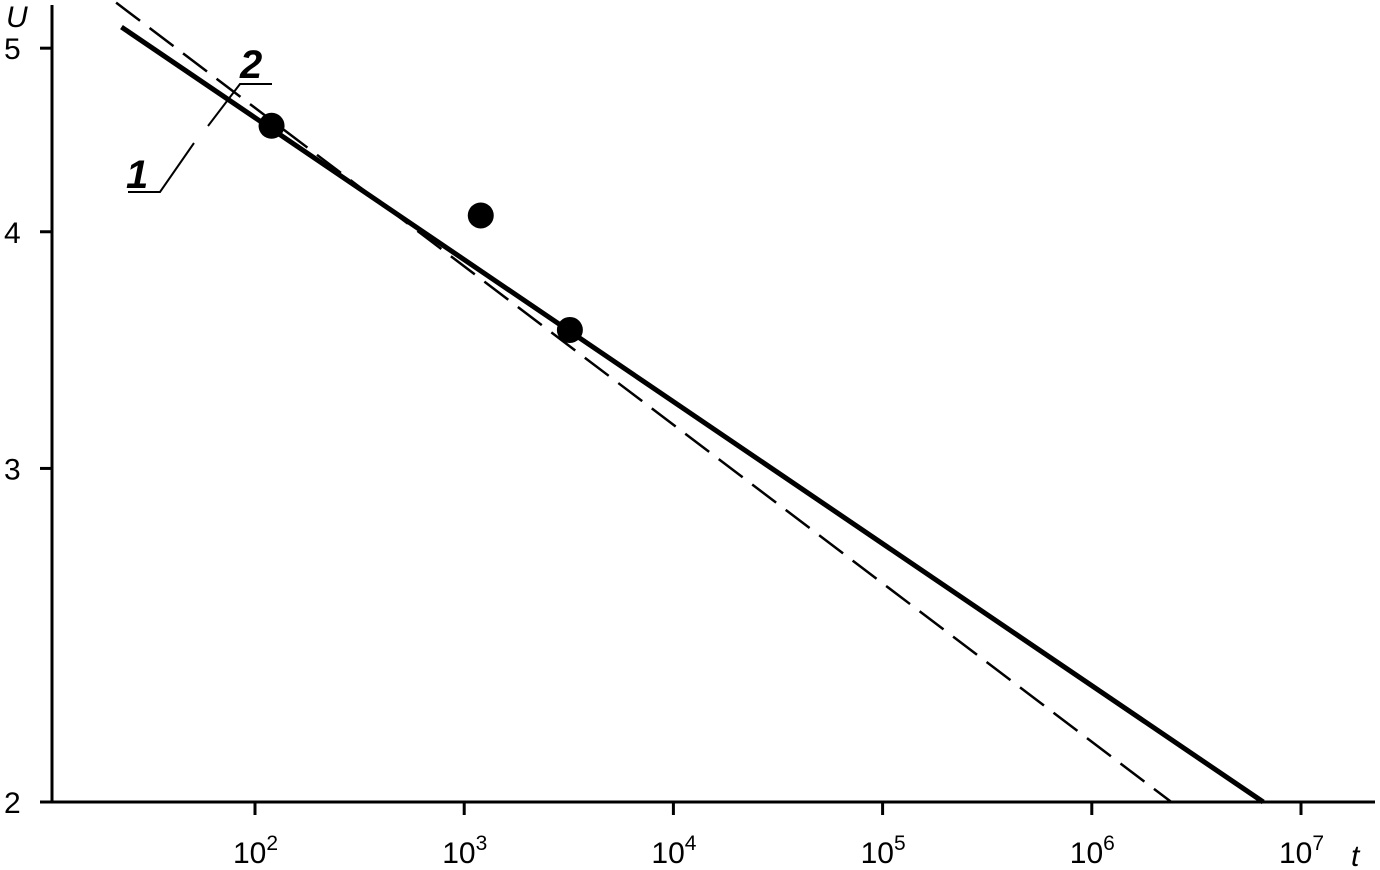 The image size is (1380, 870). Describe the element at coordinates (250, 65) in the screenshot. I see `series-2-label: 2` at that location.